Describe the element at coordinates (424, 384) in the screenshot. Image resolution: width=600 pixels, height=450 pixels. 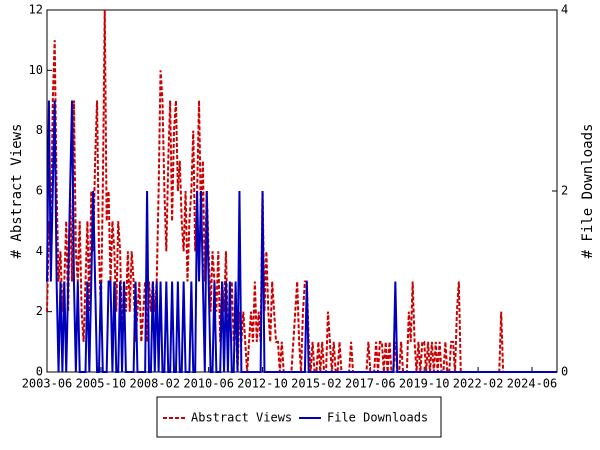
I see `x-tick-label: 2019-10` at that location.